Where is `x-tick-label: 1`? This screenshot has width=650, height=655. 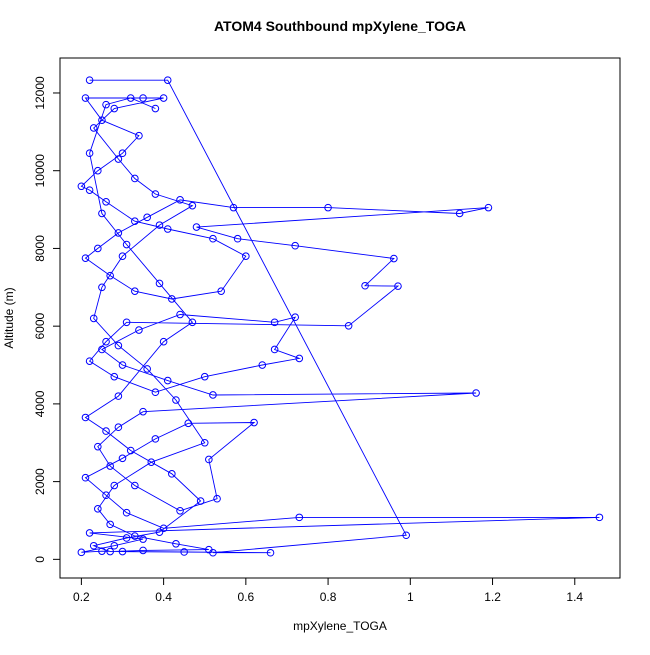
x-tick-label: 1 is located at coordinates (410, 597).